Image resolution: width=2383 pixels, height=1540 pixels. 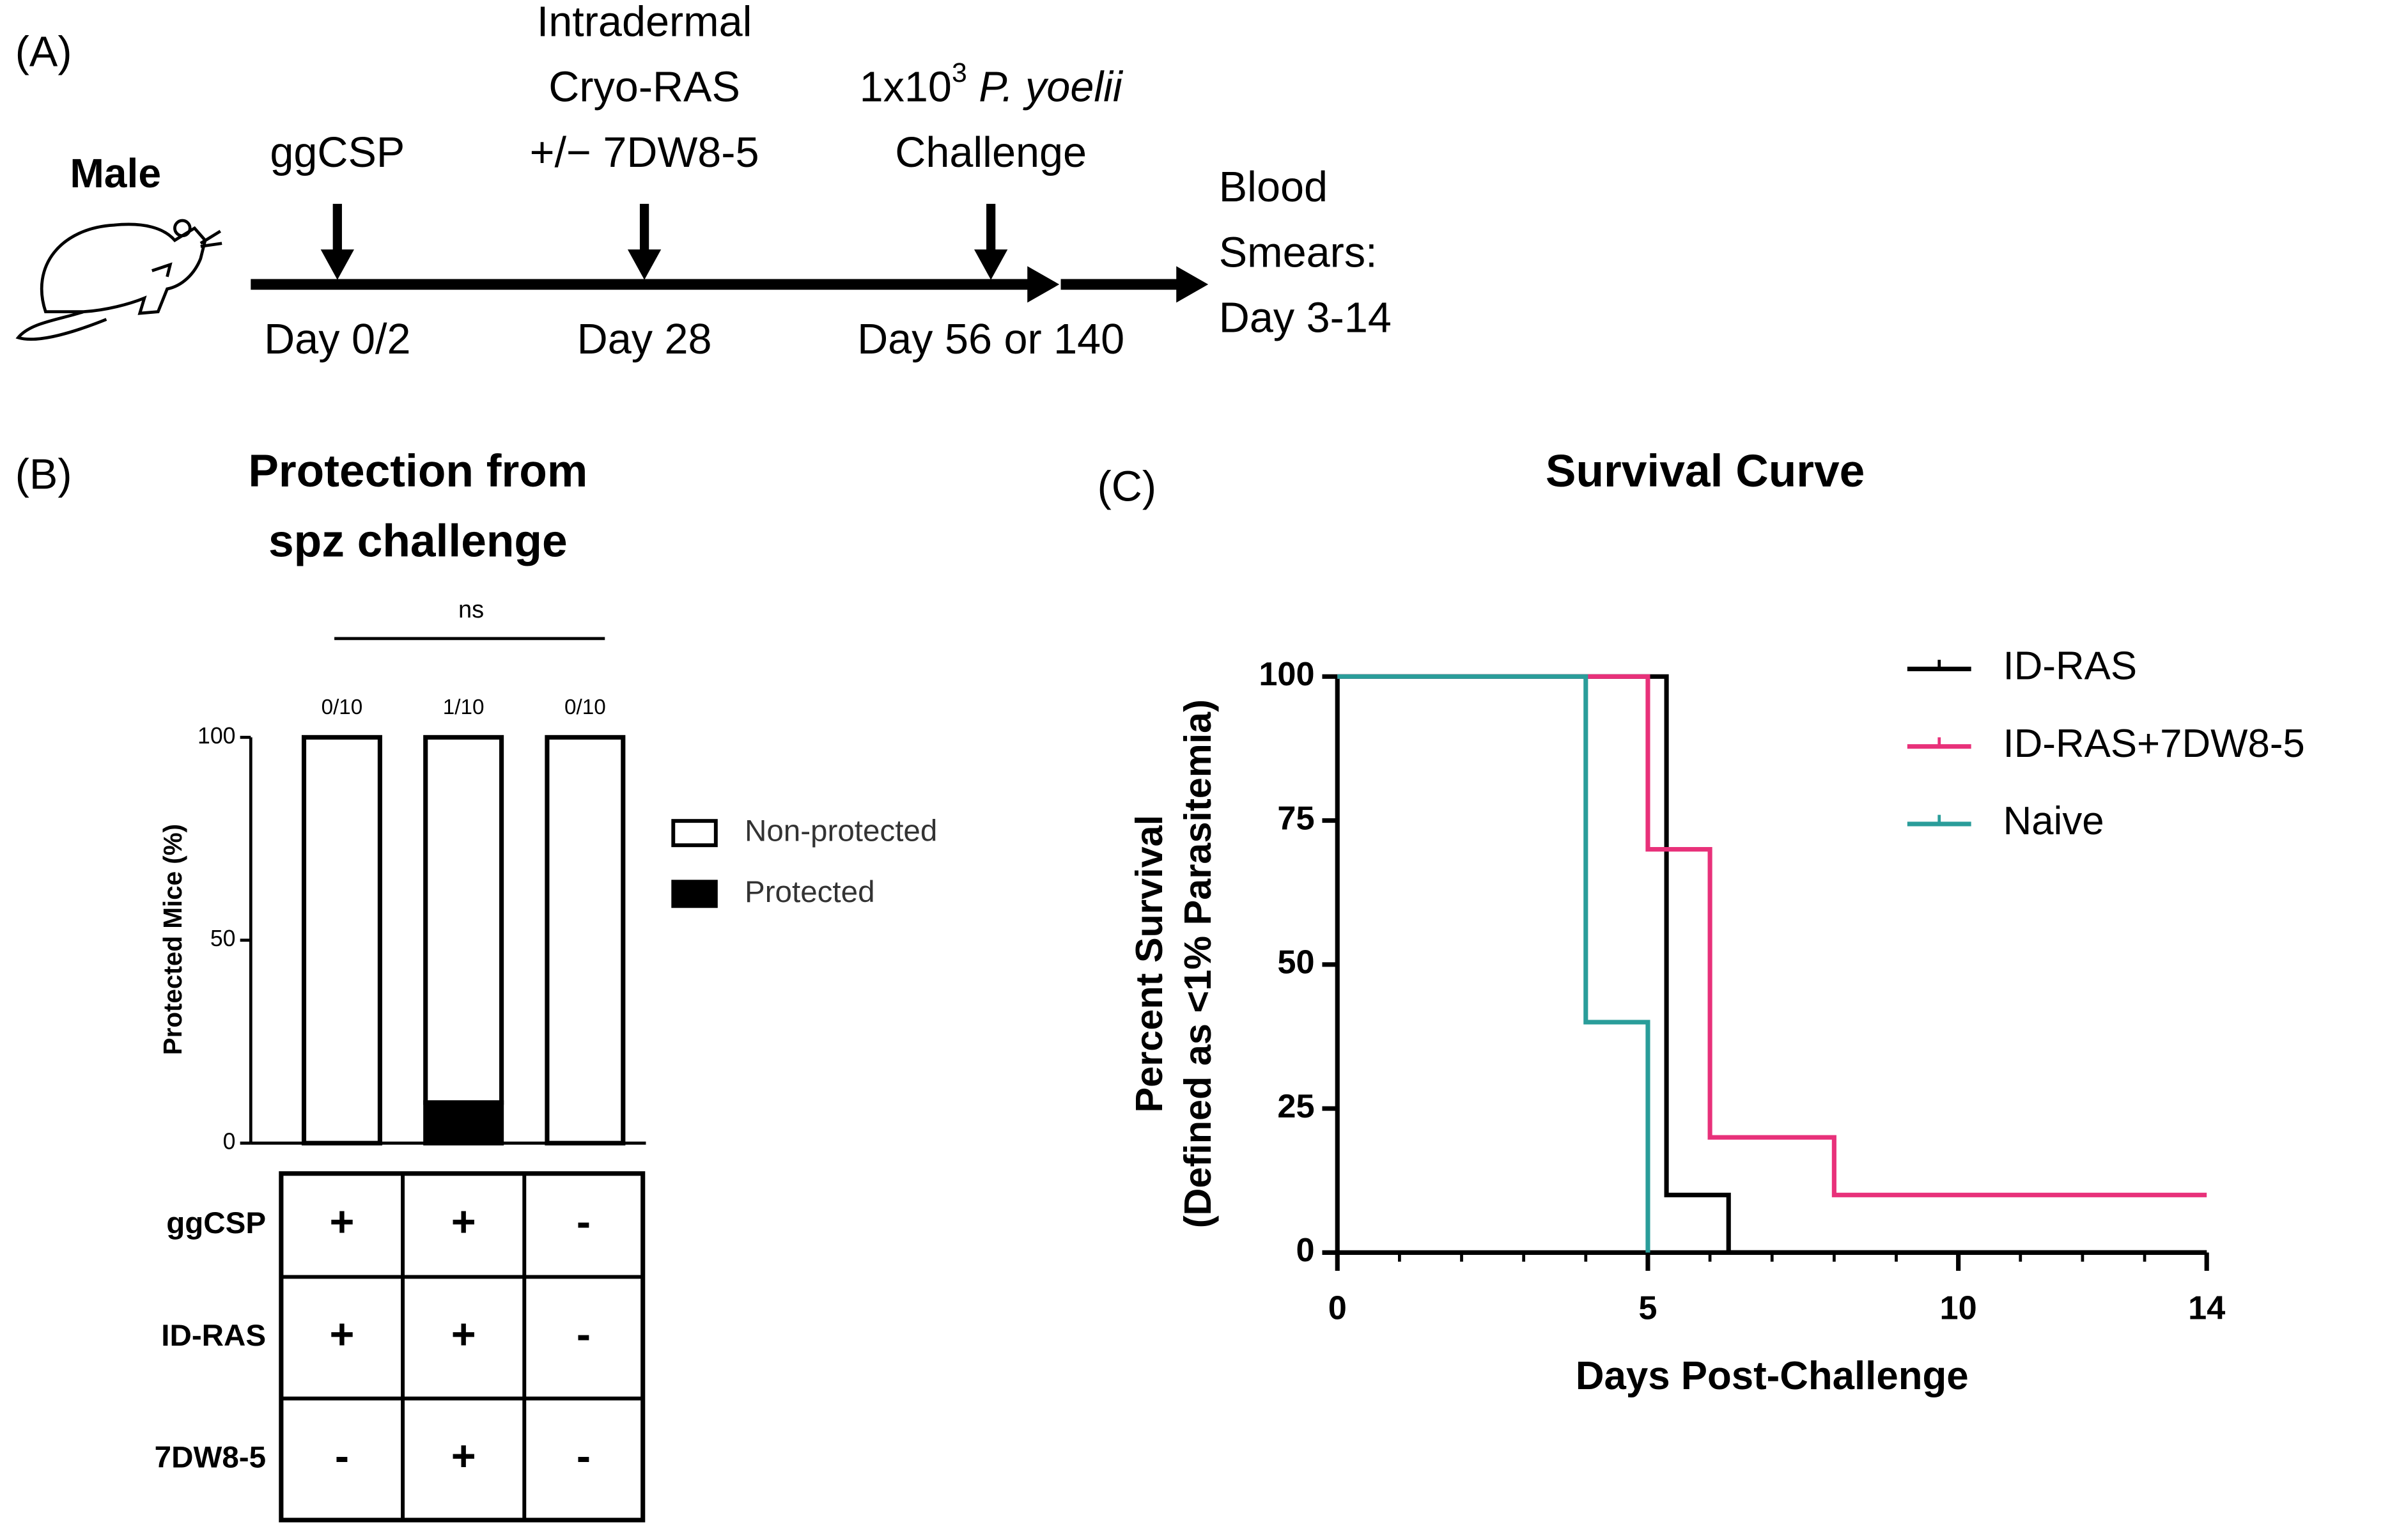 What do you see at coordinates (210, 1457) in the screenshot?
I see `table-row-label: 7DW8-5` at bounding box center [210, 1457].